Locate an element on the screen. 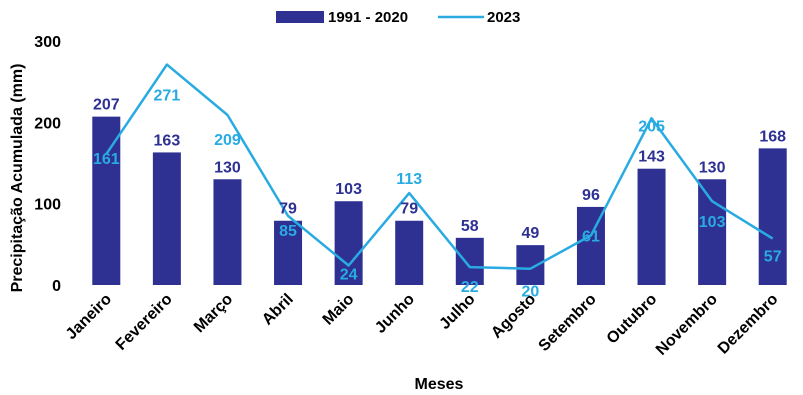  line-value-label: 61 is located at coordinates (591, 236).